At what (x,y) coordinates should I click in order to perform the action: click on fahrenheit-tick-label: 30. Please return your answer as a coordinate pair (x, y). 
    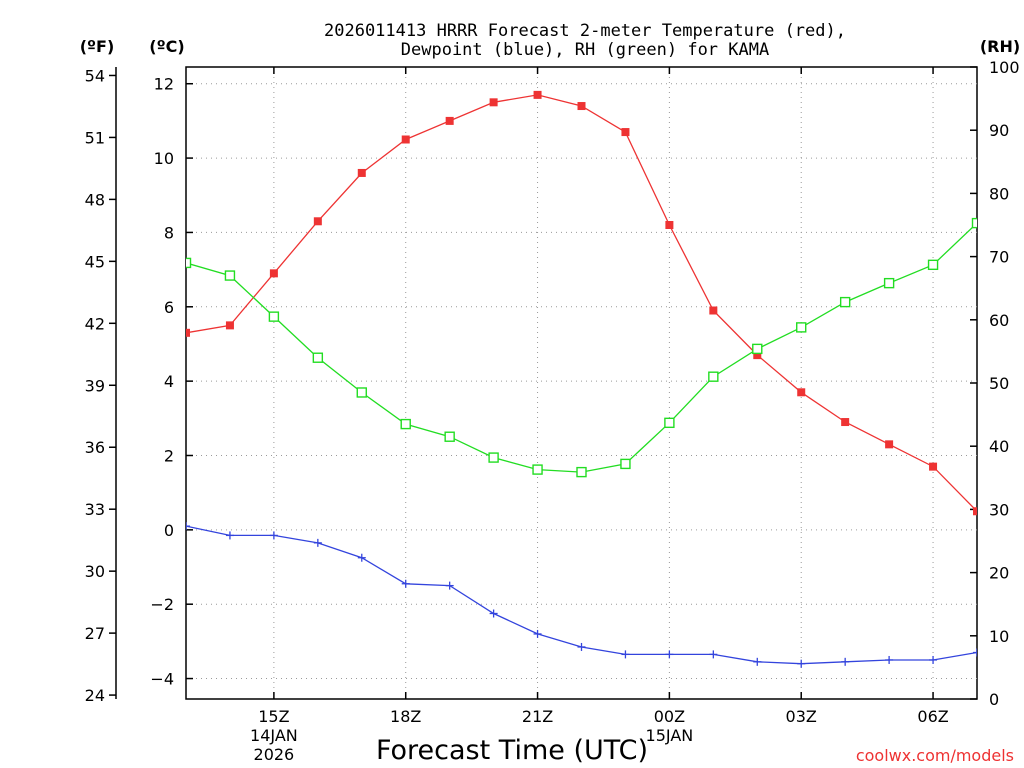
    Looking at the image, I should click on (95, 571).